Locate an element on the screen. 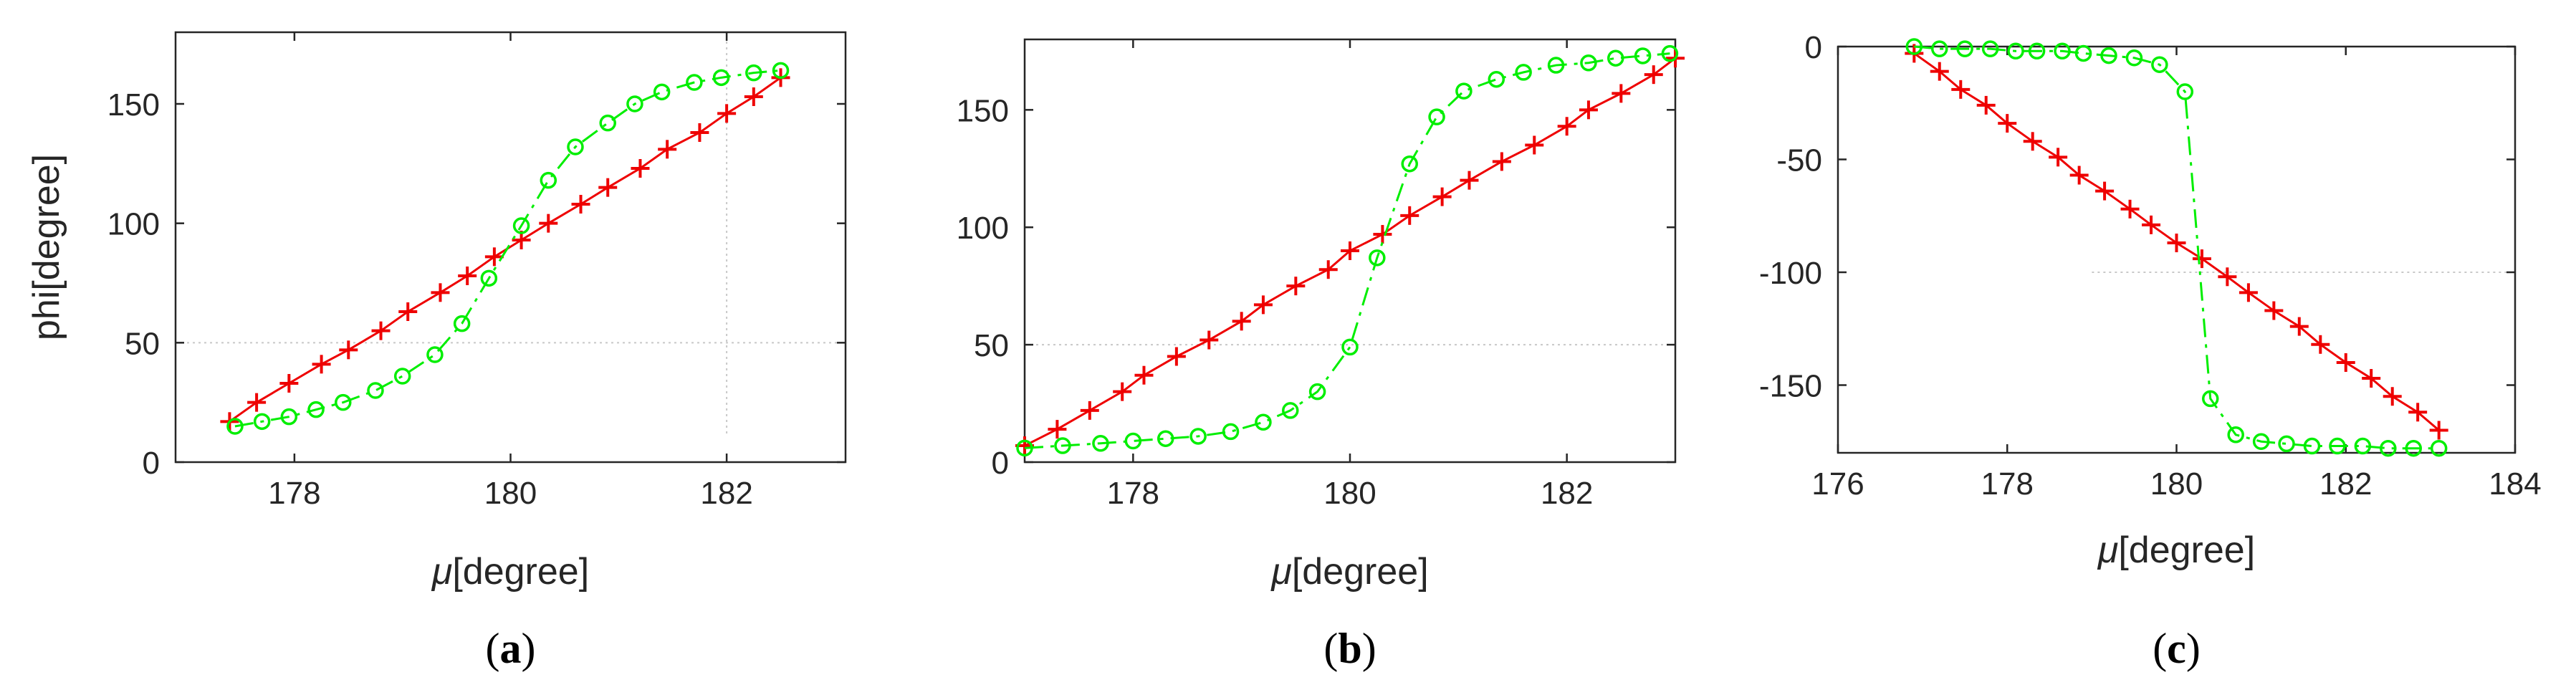 This screenshot has height=700, width=2576. panel-letter: c is located at coordinates (2176, 648).